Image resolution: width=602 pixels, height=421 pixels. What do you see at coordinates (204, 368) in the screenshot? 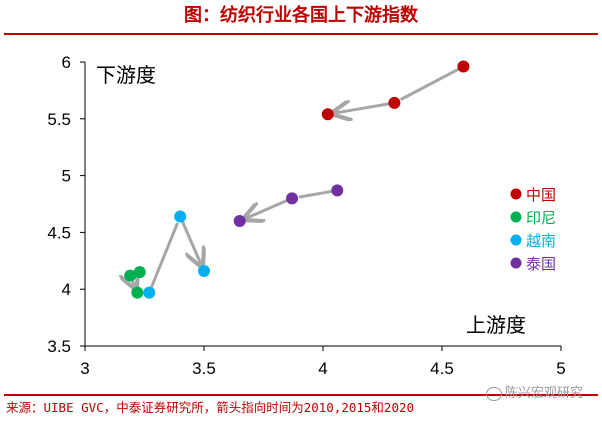
I see `x-tick-label: 3.5` at bounding box center [204, 368].